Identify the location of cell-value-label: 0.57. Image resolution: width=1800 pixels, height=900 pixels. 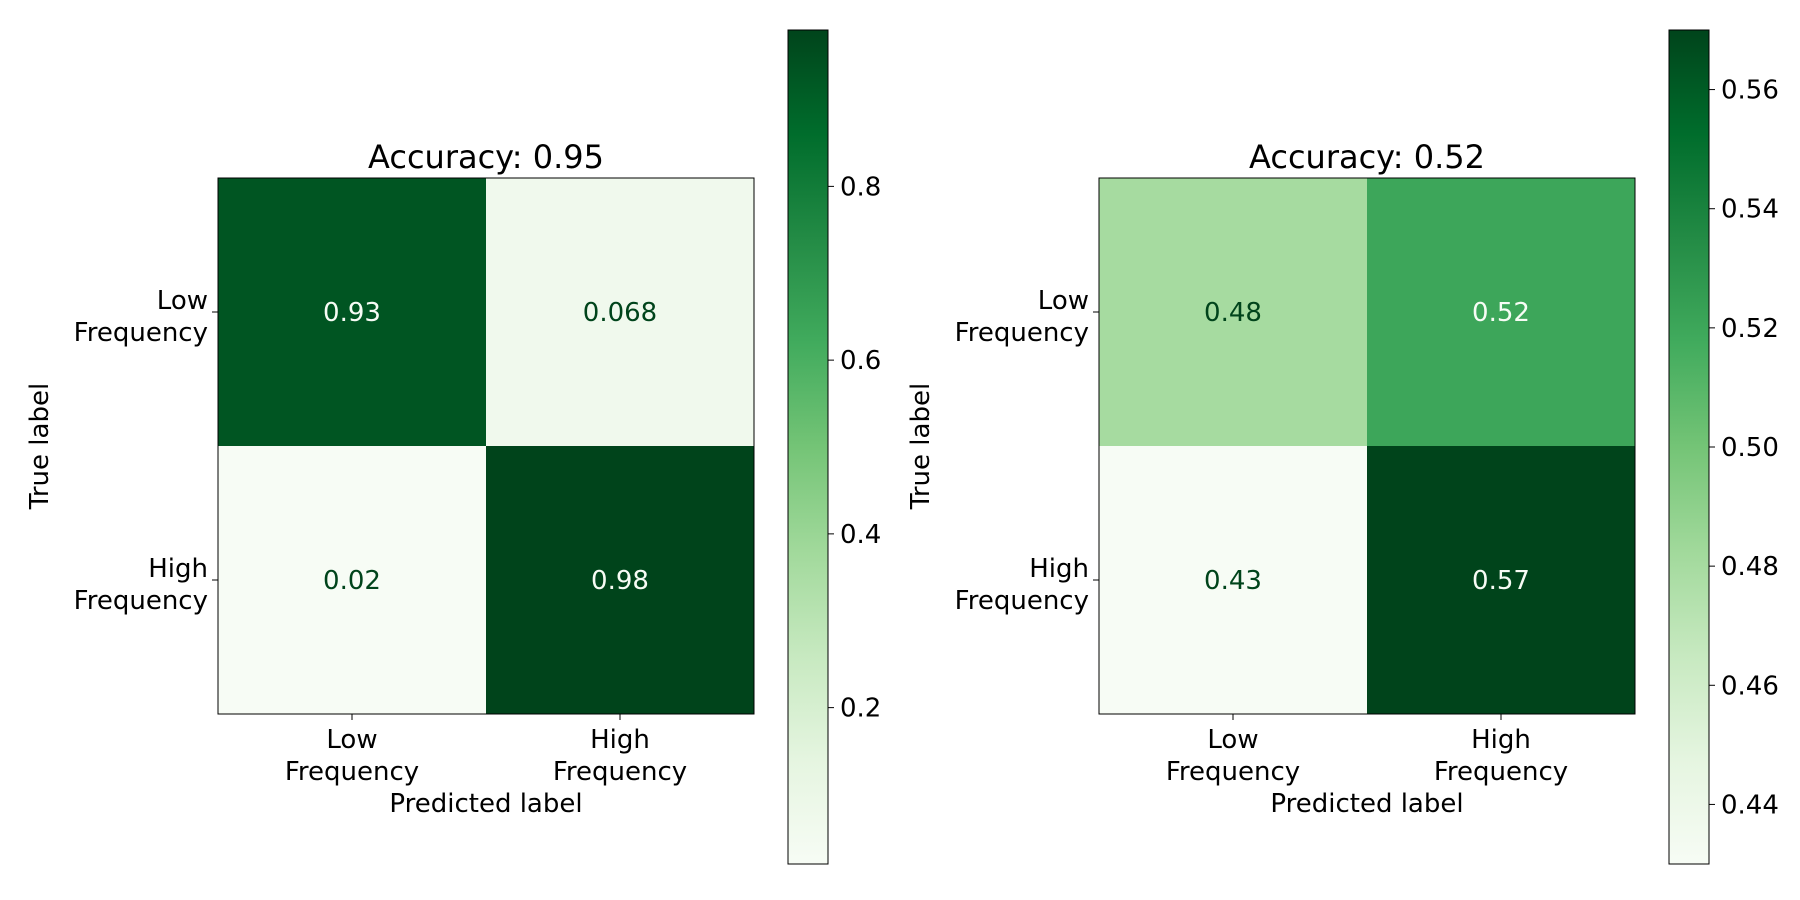
(1501, 581).